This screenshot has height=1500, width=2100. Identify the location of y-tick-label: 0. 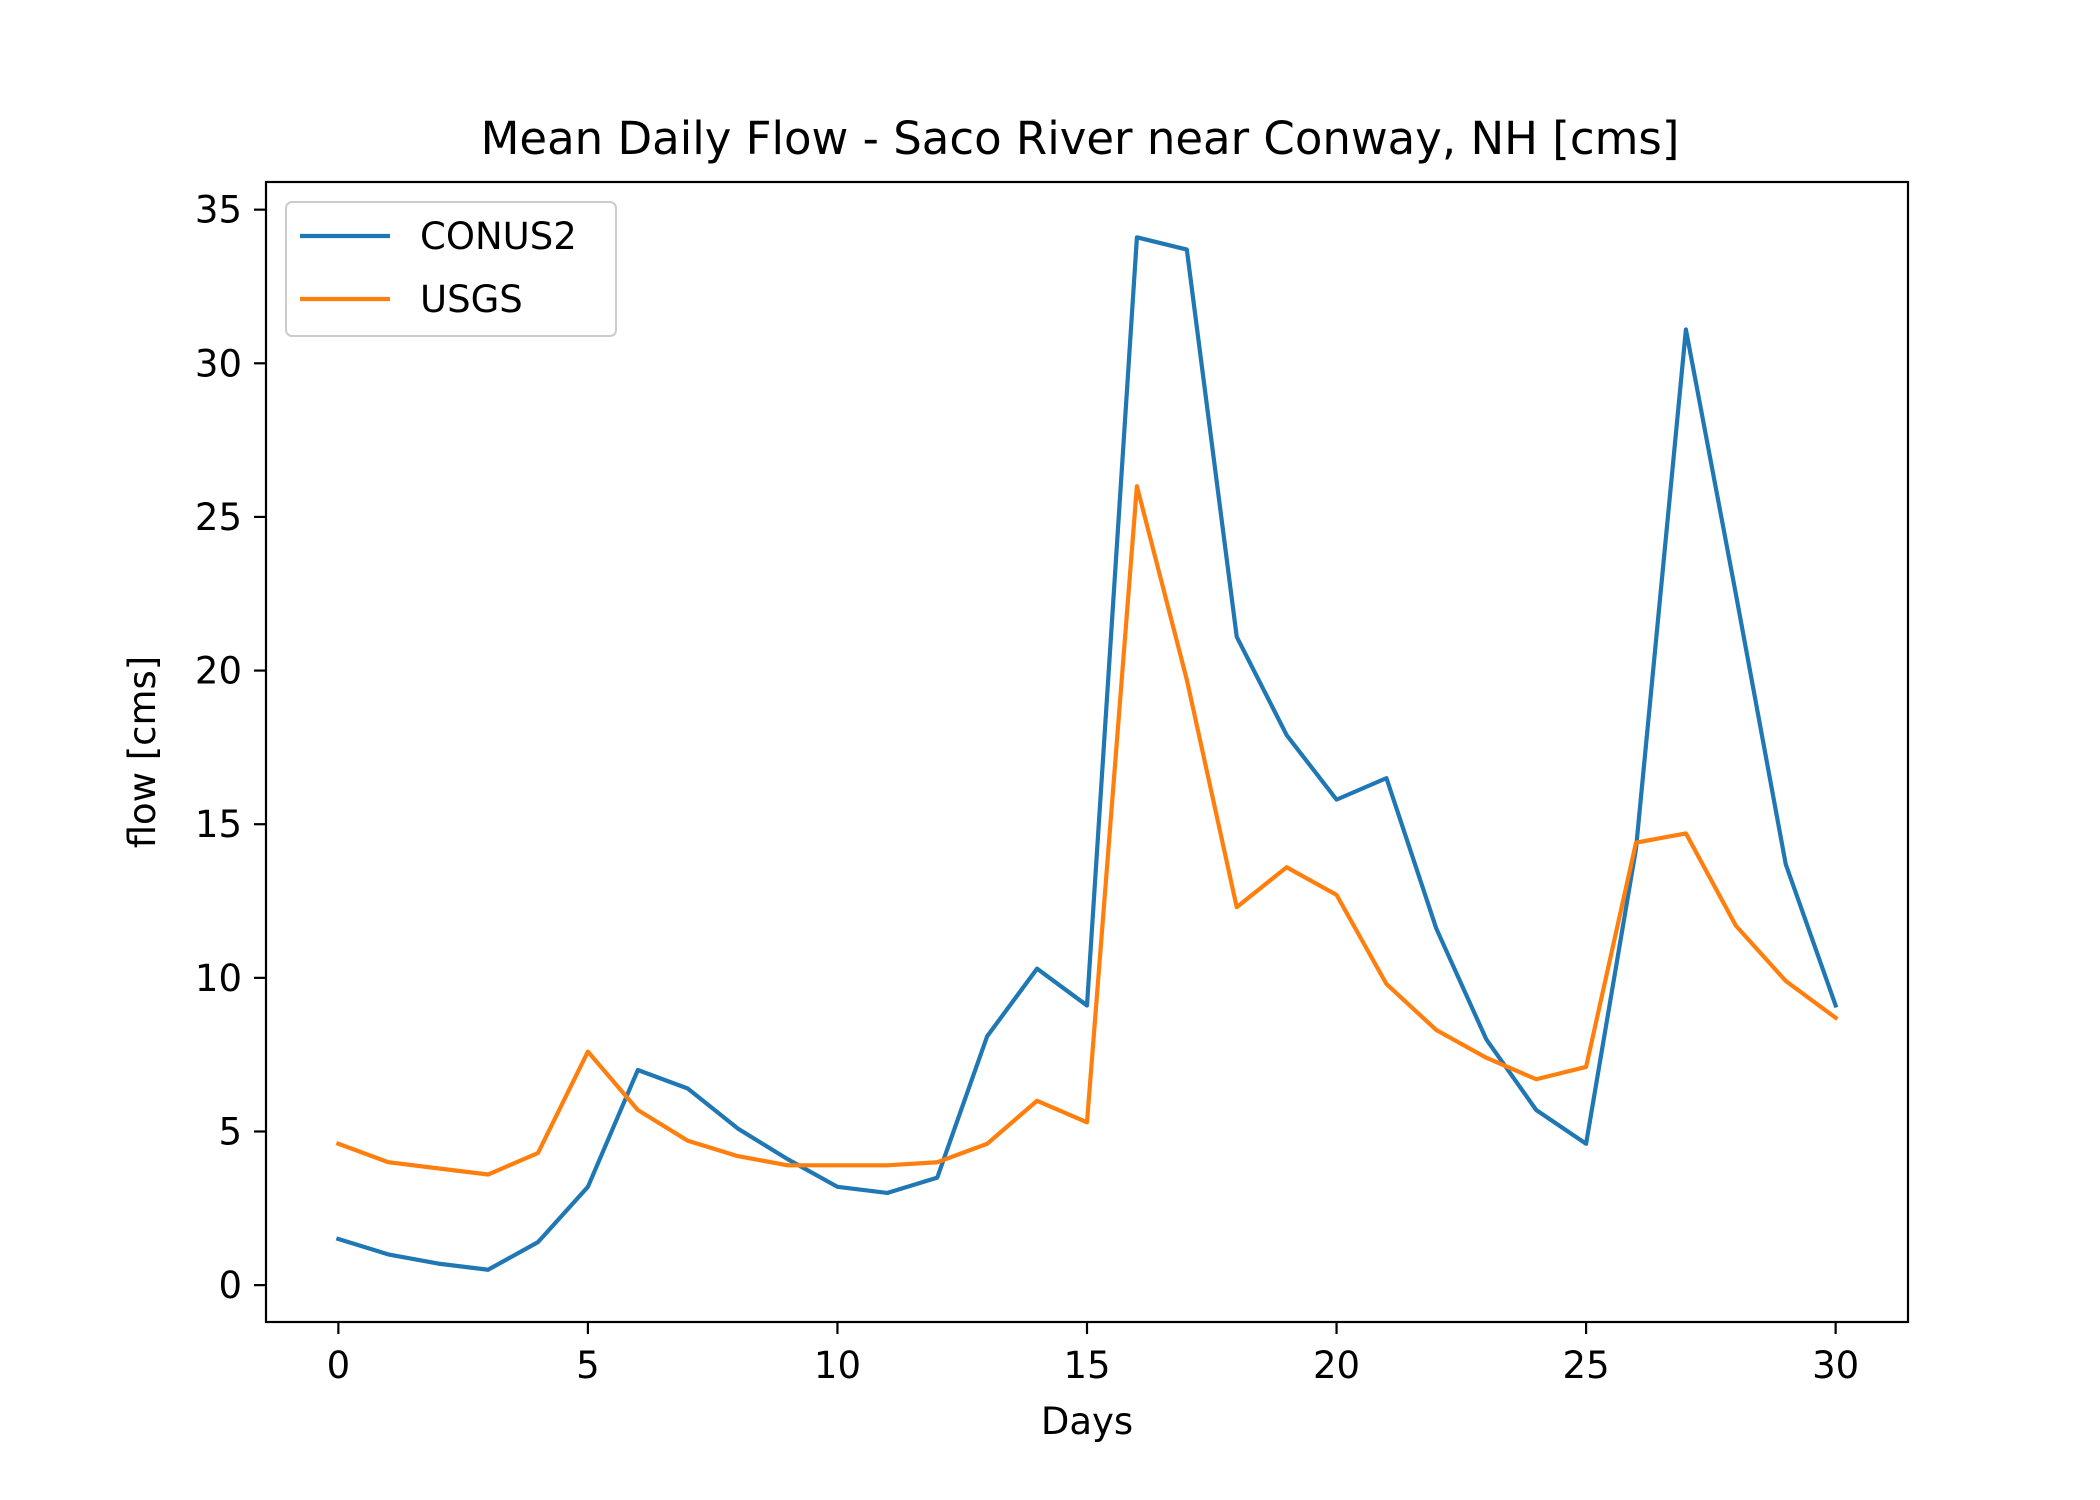
(230, 1285).